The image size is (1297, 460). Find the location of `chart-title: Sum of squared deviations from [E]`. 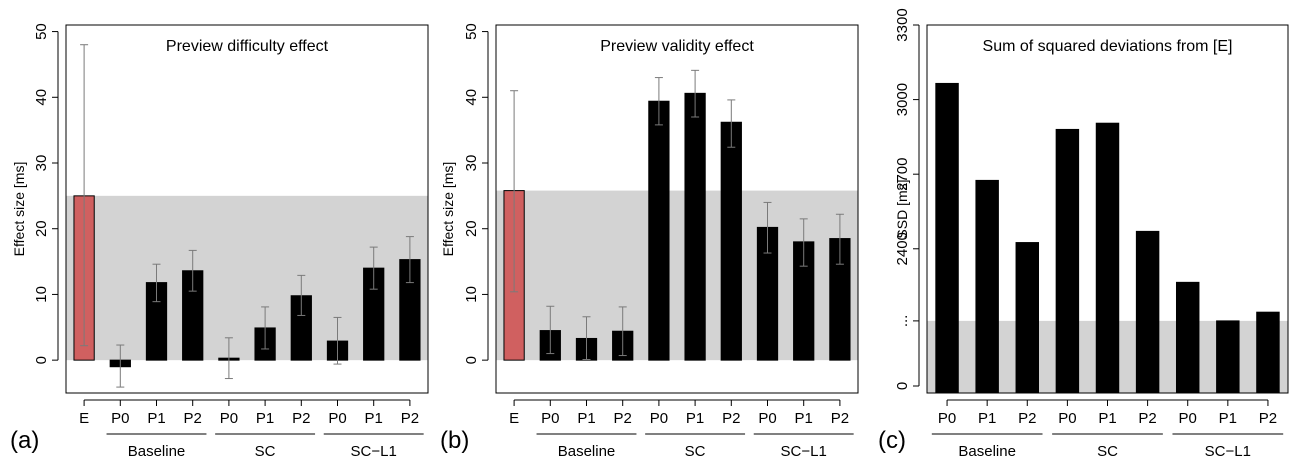

chart-title: Sum of squared deviations from [E] is located at coordinates (1108, 46).